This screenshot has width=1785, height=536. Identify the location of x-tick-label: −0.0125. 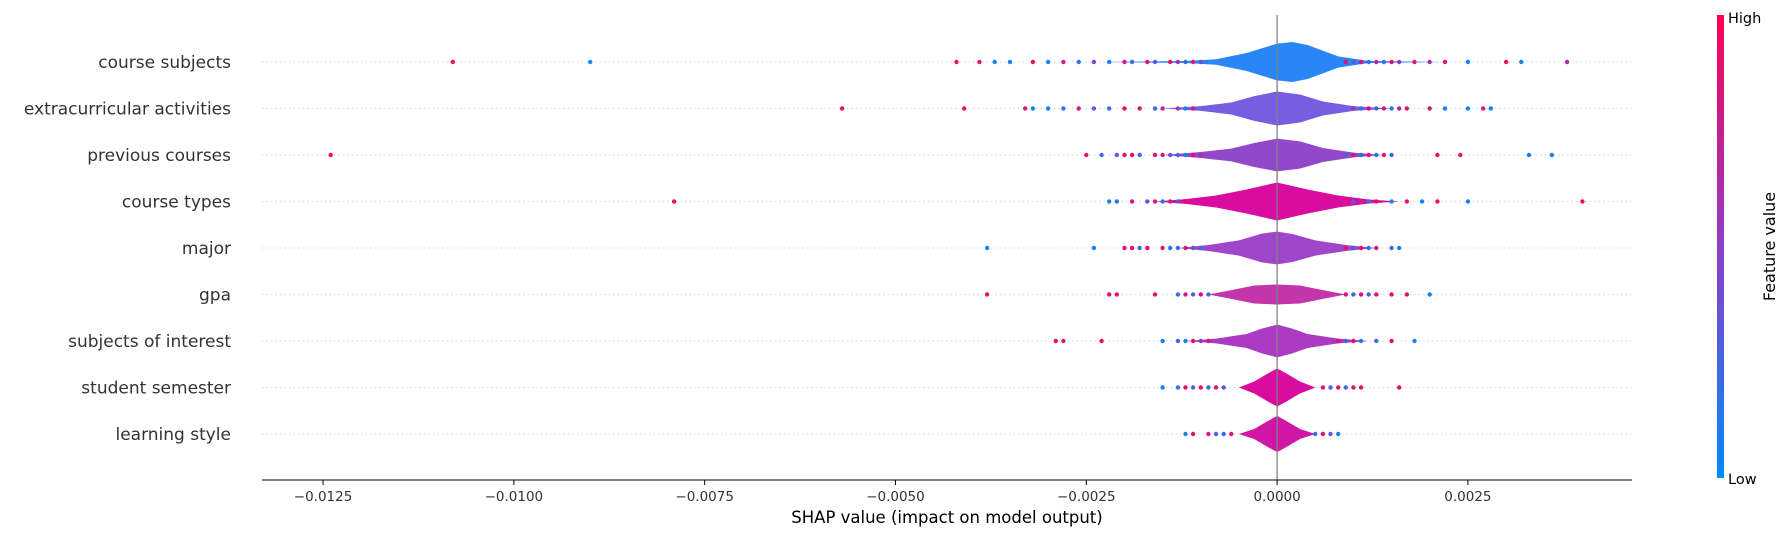
(323, 497).